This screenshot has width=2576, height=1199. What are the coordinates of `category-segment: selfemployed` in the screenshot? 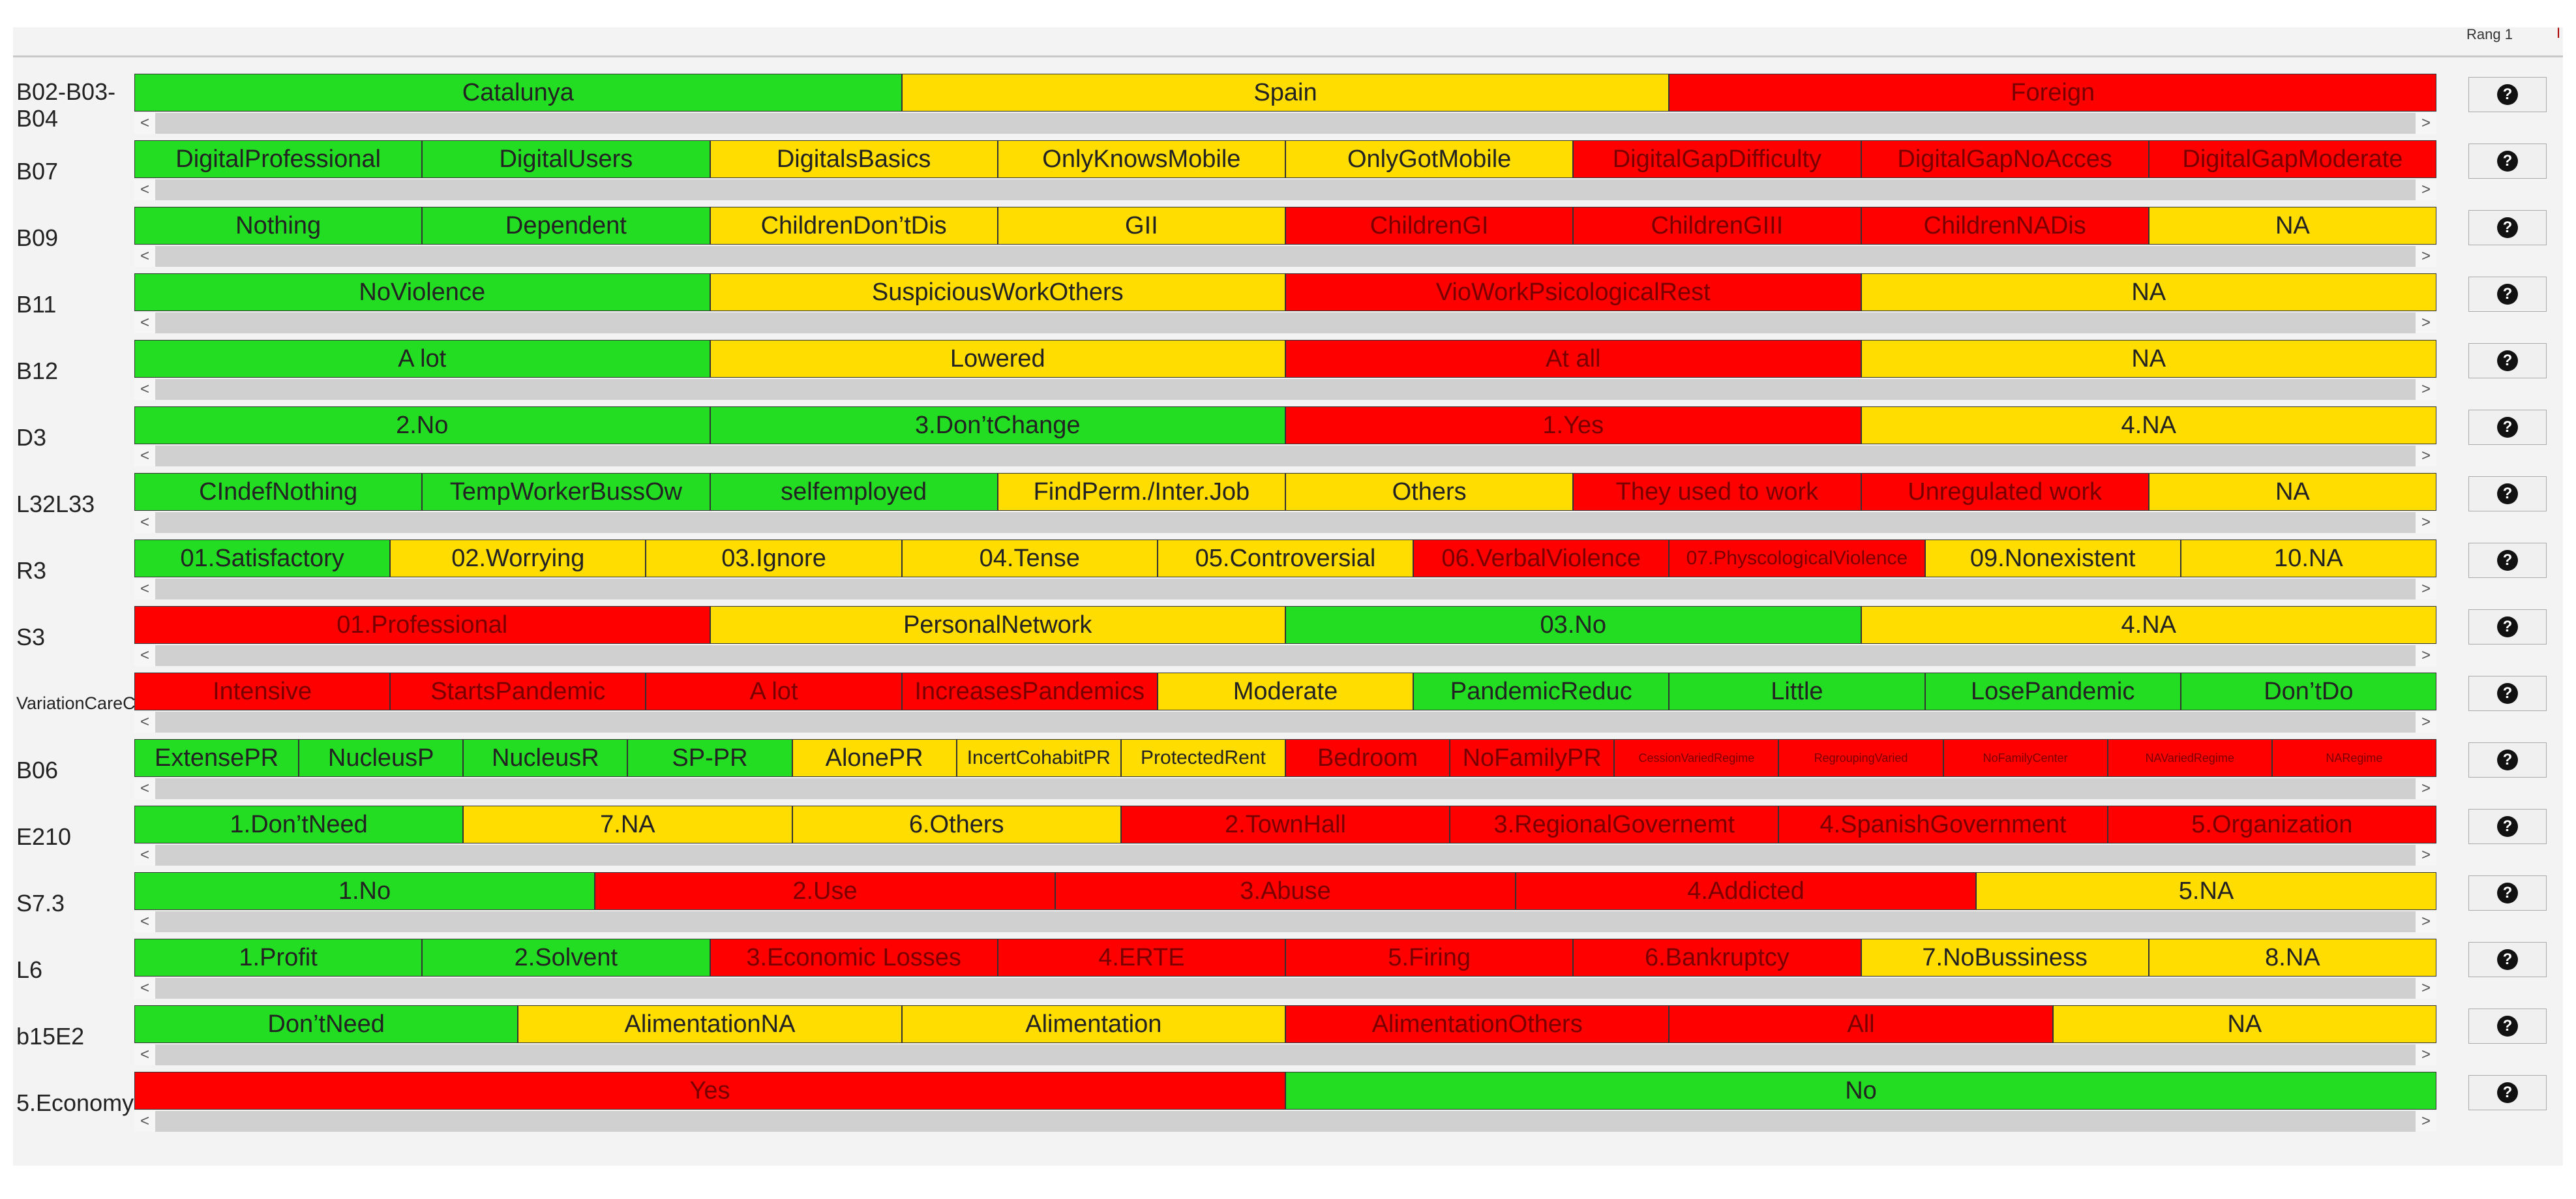 It's located at (854, 492).